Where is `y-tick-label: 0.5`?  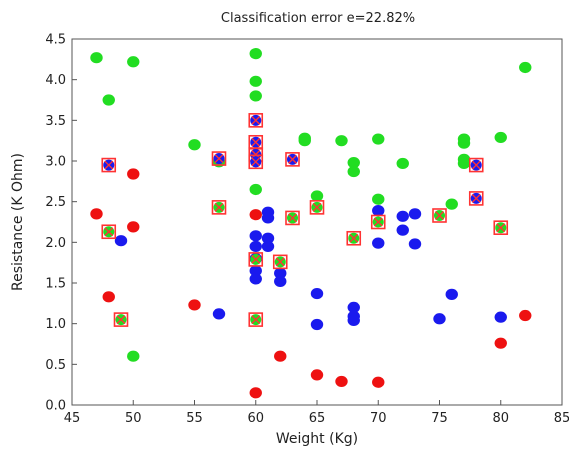 y-tick-label: 0.5 is located at coordinates (55, 365).